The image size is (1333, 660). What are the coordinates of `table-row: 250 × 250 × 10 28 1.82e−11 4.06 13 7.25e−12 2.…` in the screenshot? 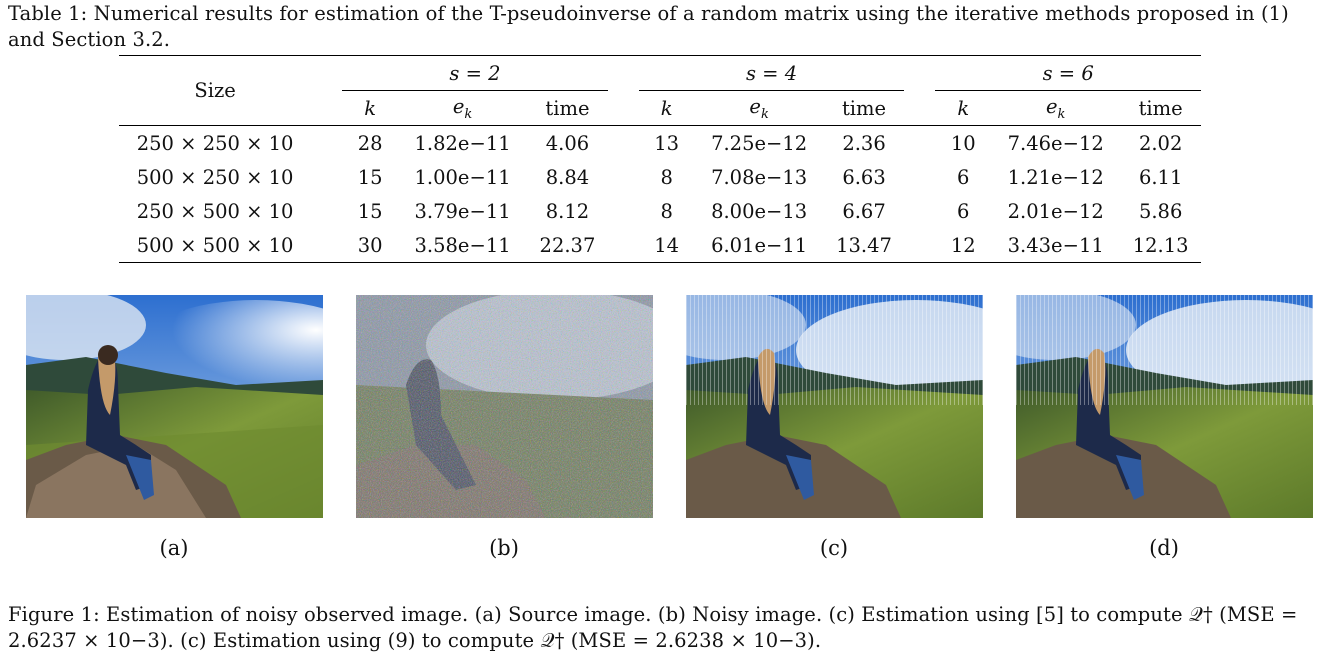 It's located at (660, 143).